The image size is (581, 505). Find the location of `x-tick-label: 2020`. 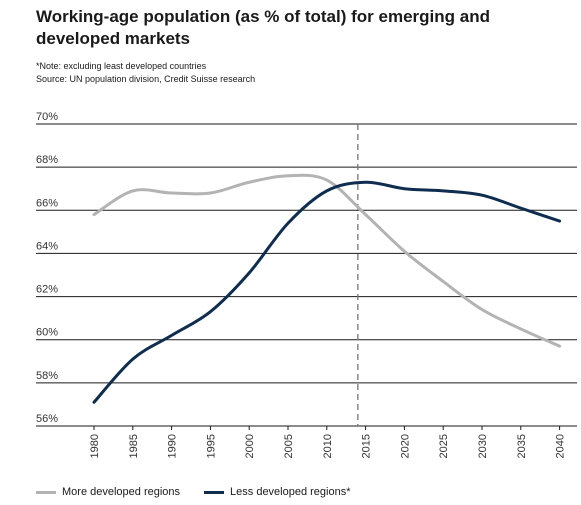

x-tick-label: 2020 is located at coordinates (405, 446).